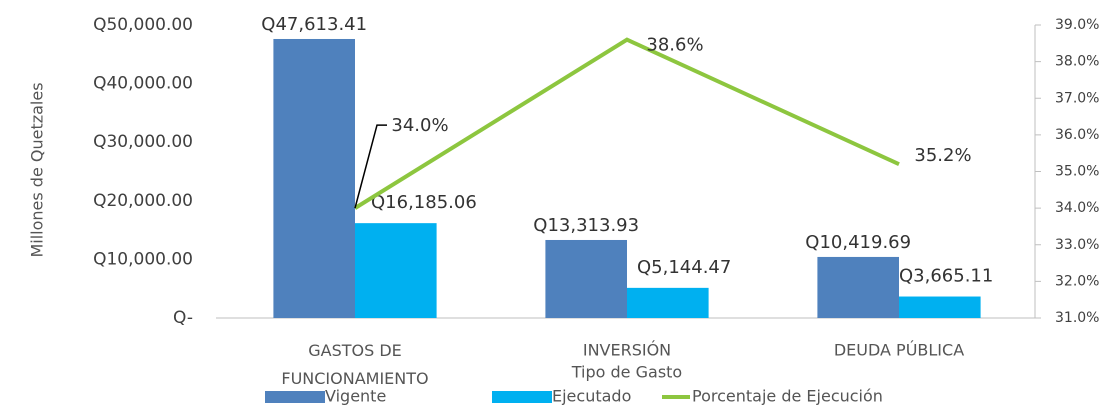 This screenshot has height=409, width=1107. Describe the element at coordinates (674, 45) in the screenshot. I see `data-label: 38.6%` at that location.